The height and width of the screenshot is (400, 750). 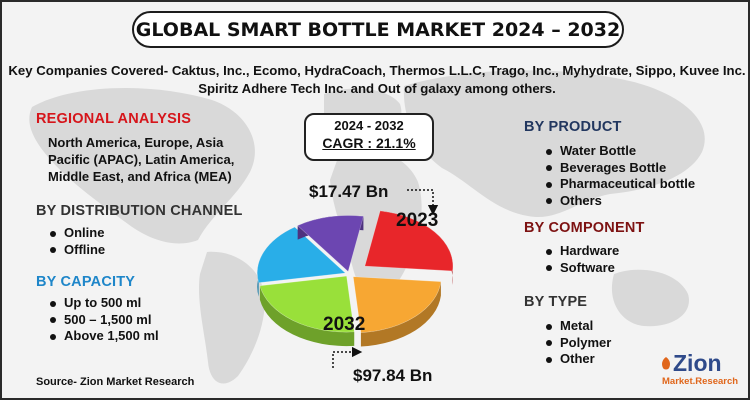 What do you see at coordinates (86, 282) in the screenshot?
I see `capacity-title: BY CAPACITY` at bounding box center [86, 282].